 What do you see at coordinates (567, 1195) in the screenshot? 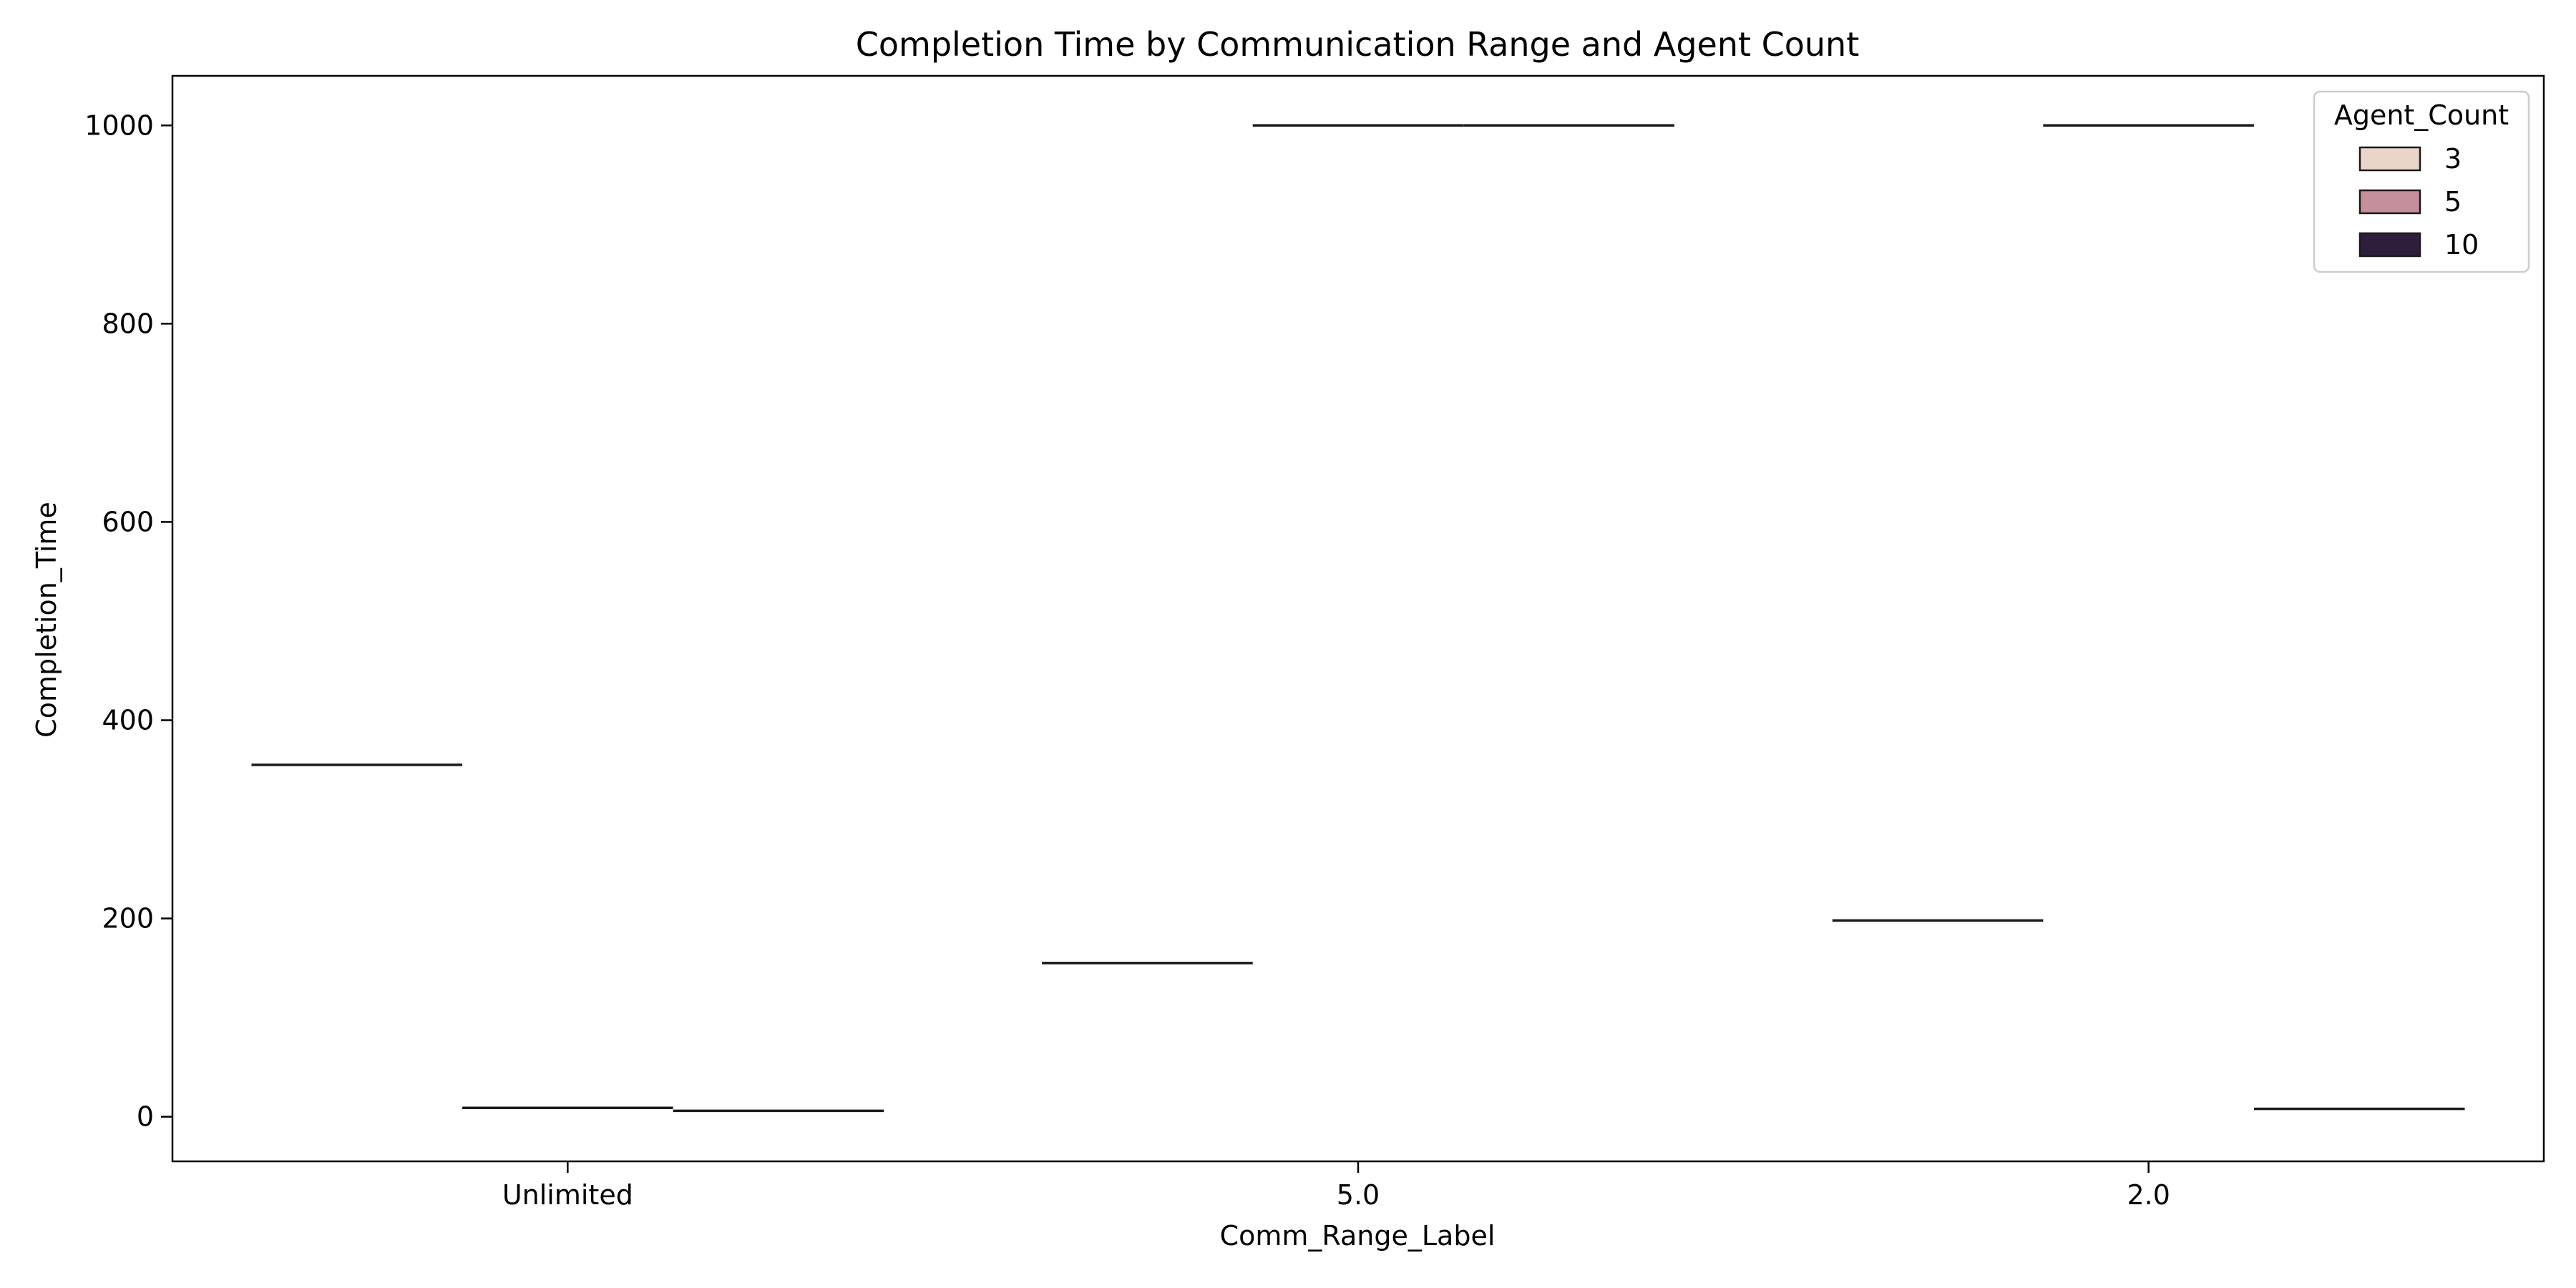
I see `x-tick-label: Unlimited` at bounding box center [567, 1195].